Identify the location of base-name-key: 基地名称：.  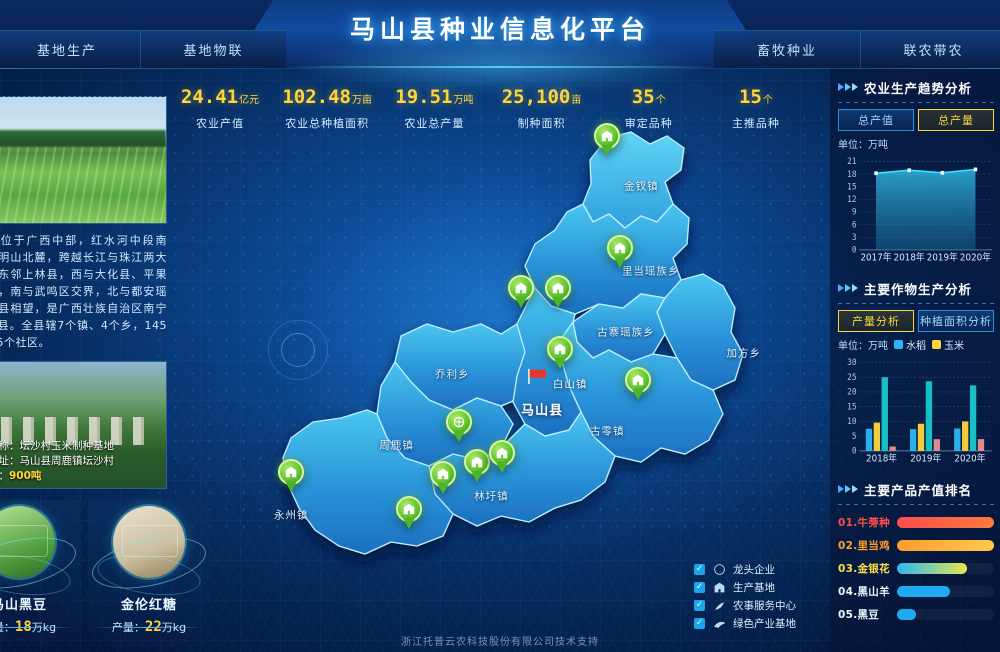
(10, 446).